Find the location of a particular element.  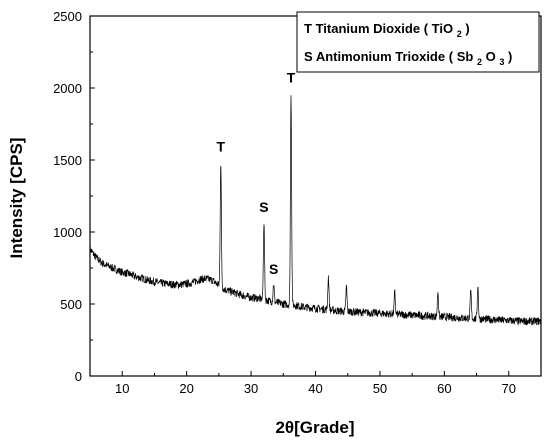

y-tick-label: 1500 is located at coordinates (67, 160).